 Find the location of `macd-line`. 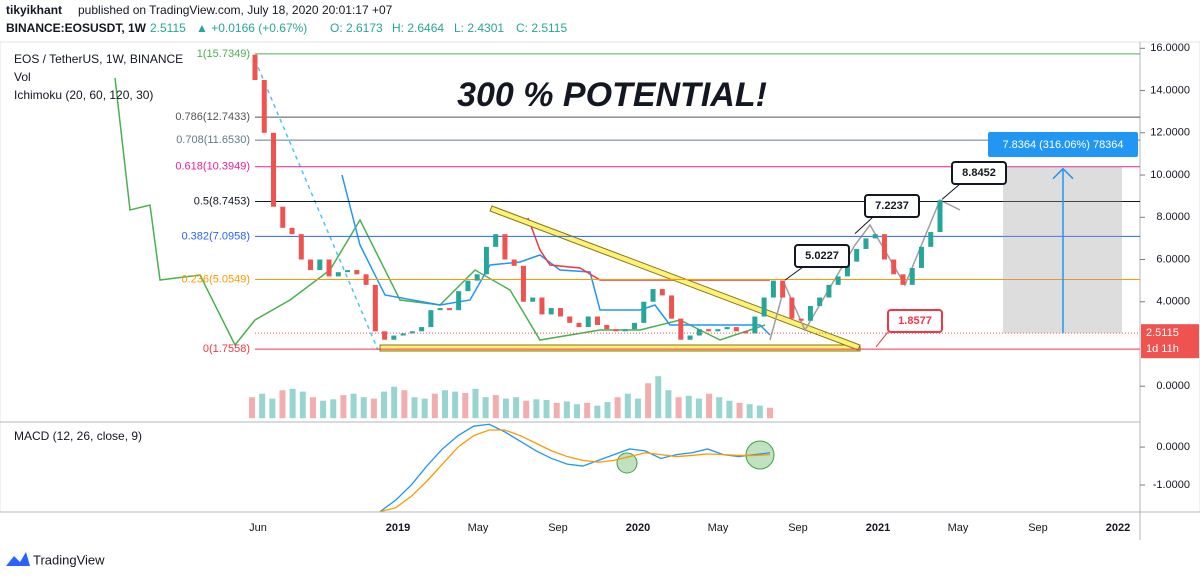

macd-line is located at coordinates (575, 468).